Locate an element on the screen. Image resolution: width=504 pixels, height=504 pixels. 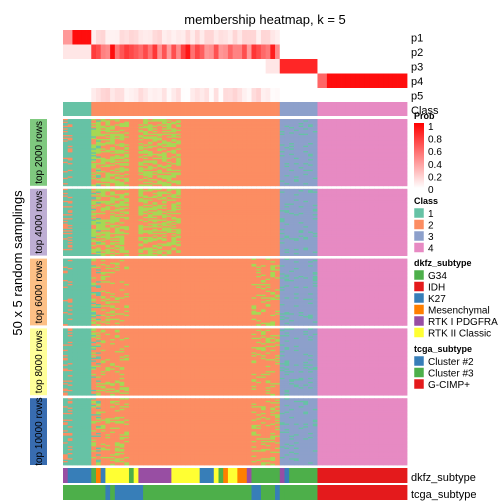
legend-item-label: IDH is located at coordinates (436, 288).